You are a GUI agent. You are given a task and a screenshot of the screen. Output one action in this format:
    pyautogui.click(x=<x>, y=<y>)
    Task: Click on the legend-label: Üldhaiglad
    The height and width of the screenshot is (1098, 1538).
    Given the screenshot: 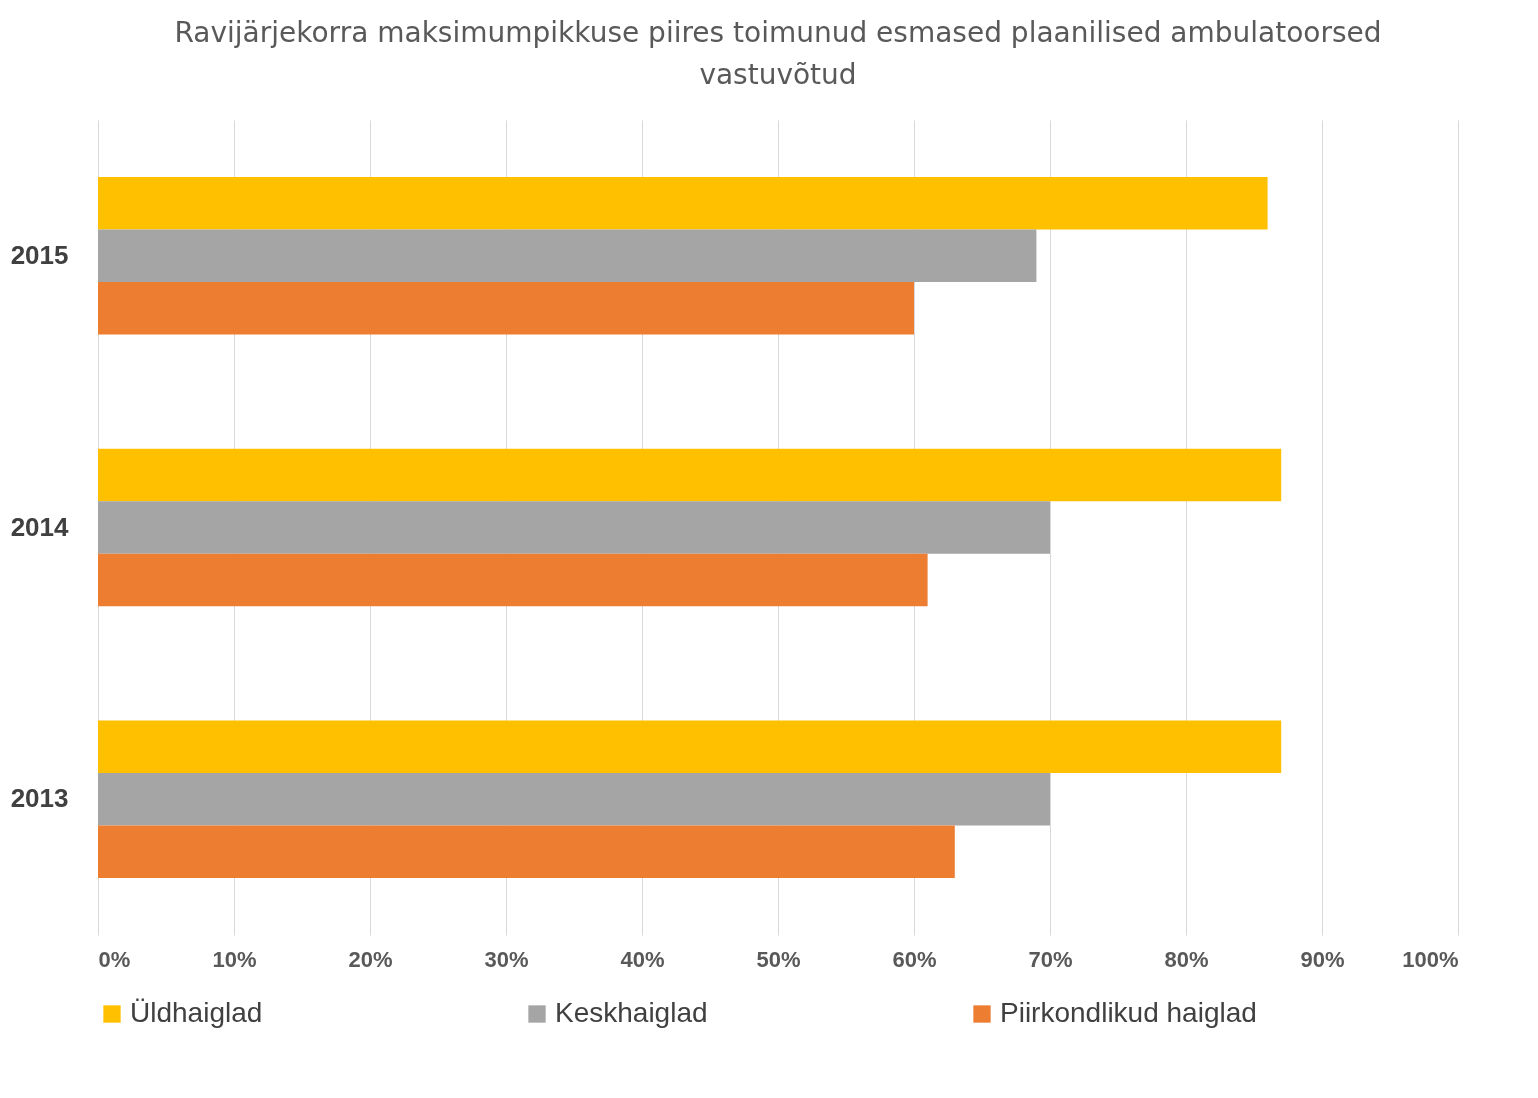 What is the action you would take?
    pyautogui.click(x=196, y=1012)
    